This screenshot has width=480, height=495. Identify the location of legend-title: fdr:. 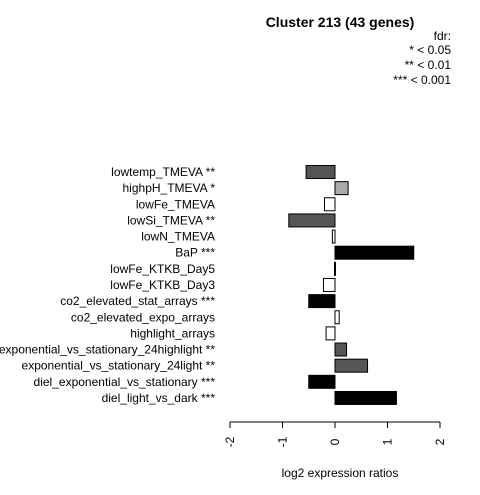
(442, 36).